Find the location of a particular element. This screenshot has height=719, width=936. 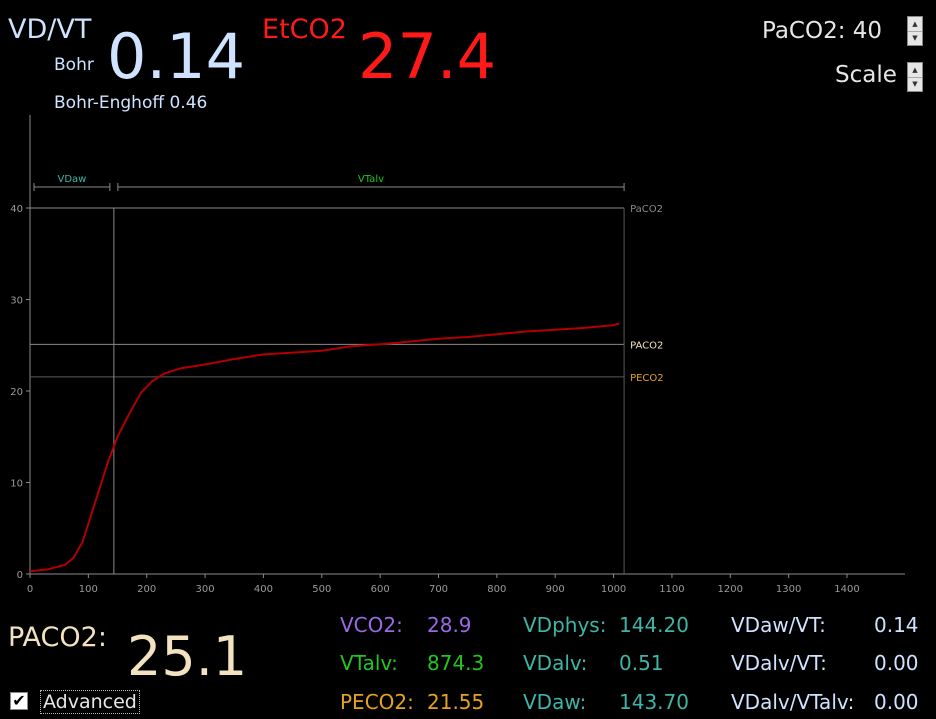

stat-vco2-label: VCO2: is located at coordinates (371, 625).